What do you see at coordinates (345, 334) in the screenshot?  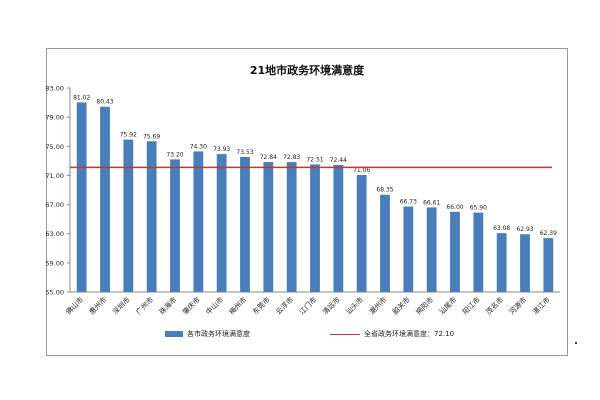 I see `legend-line-swatch` at bounding box center [345, 334].